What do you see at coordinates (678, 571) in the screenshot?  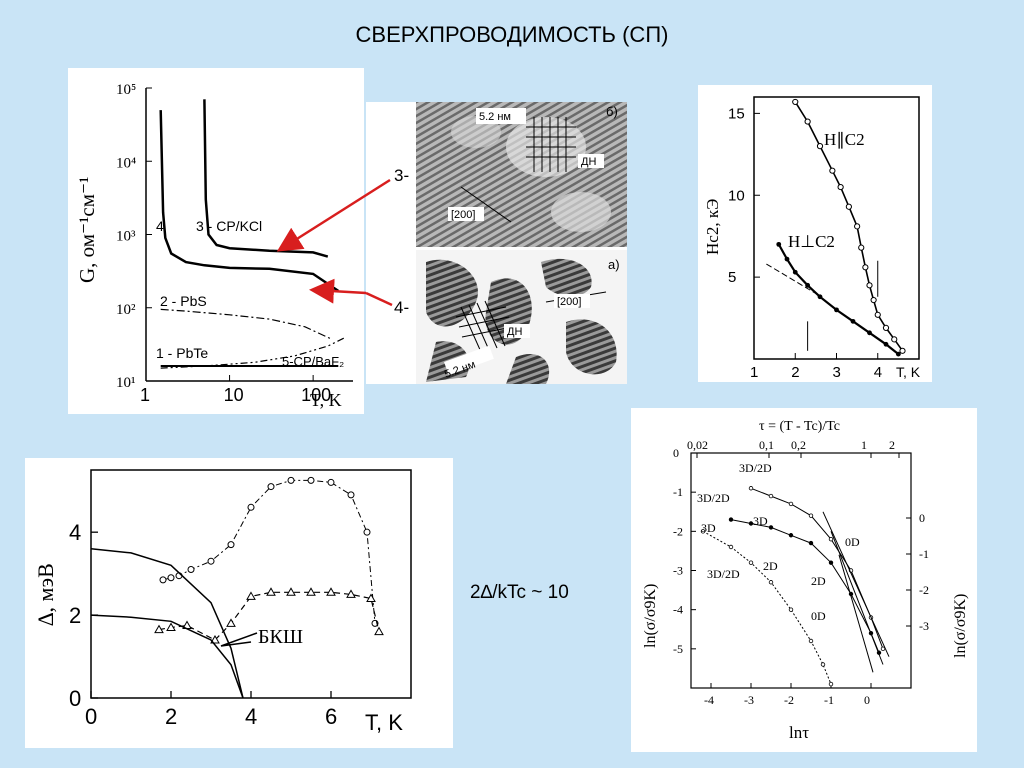 I see `f4-ytick-label: -3` at bounding box center [678, 571].